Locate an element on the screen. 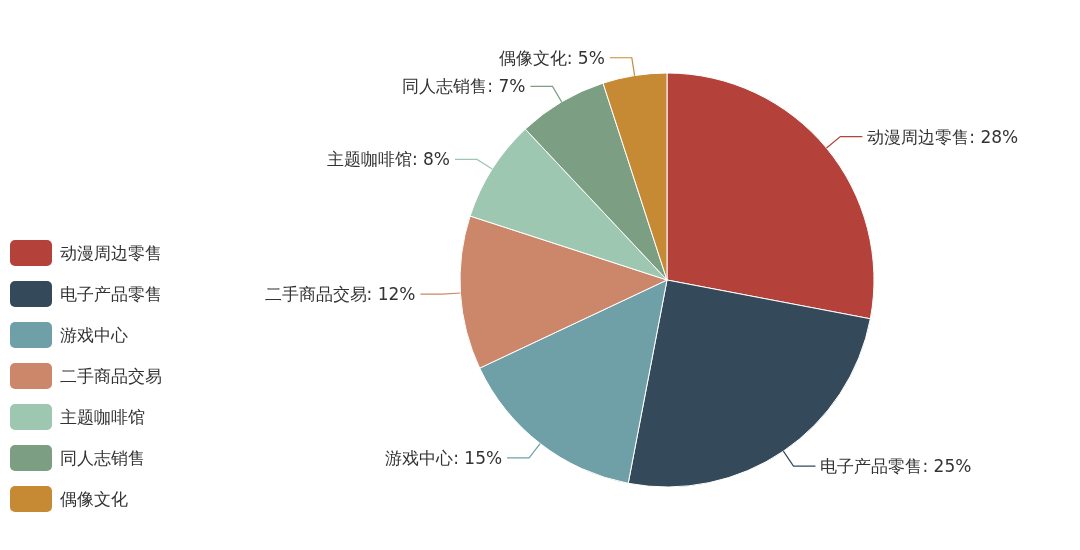 The width and height of the screenshot is (1080, 550). legend-label: 同人志销售 is located at coordinates (102, 457).